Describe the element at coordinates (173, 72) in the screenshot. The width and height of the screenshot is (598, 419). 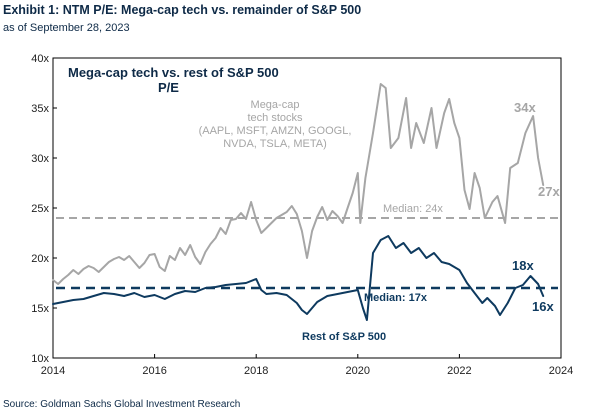
I see `chart-title: Mega-cap tech vs. rest of S&P 500` at that location.